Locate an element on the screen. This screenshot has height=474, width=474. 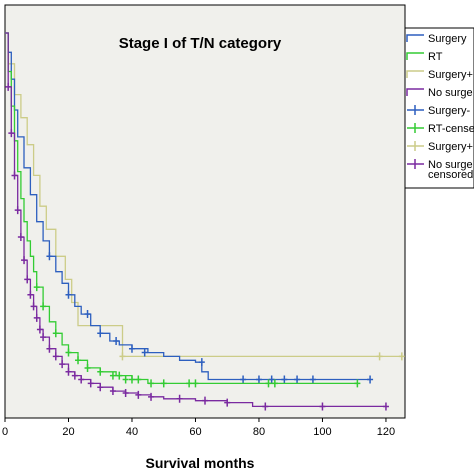
x-axis: 0 20 40 60 80 100 120 is located at coordinates (198, 428).